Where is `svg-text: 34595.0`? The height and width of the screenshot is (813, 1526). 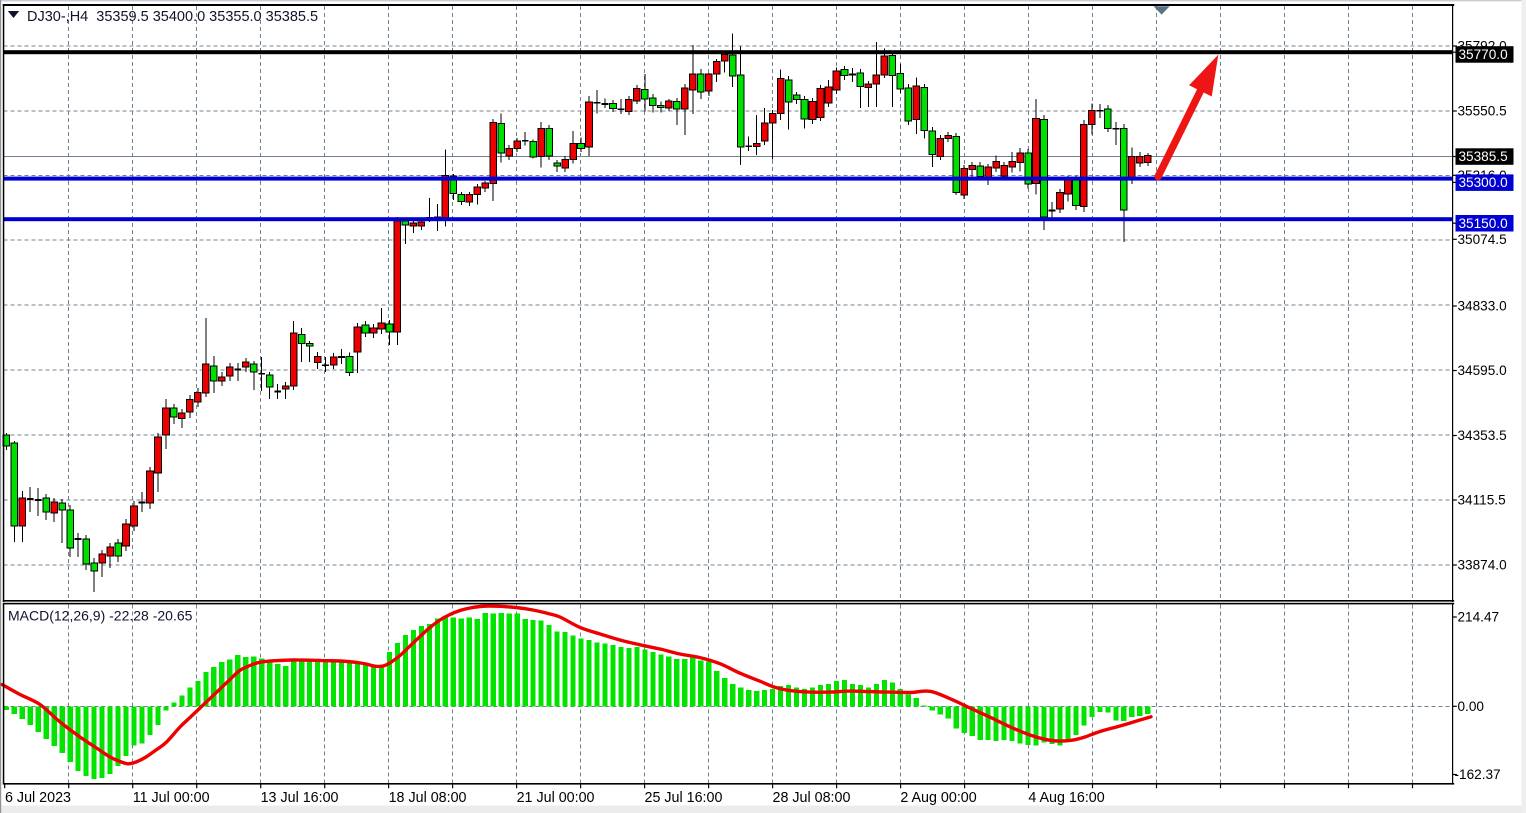
svg-text: 34595.0 is located at coordinates (1483, 370).